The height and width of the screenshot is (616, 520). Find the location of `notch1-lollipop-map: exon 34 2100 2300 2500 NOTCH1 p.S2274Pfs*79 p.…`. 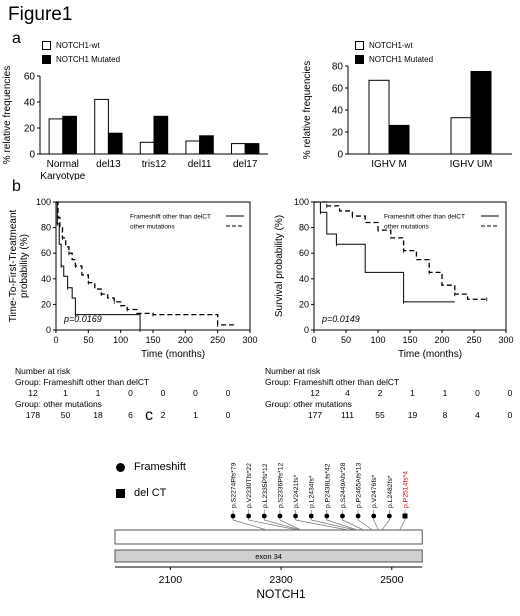

notch1-lollipop-map: exon 34 2100 2300 2500 NOTCH1 p.S2274Pfs*79 p.… is located at coordinates (268, 531).